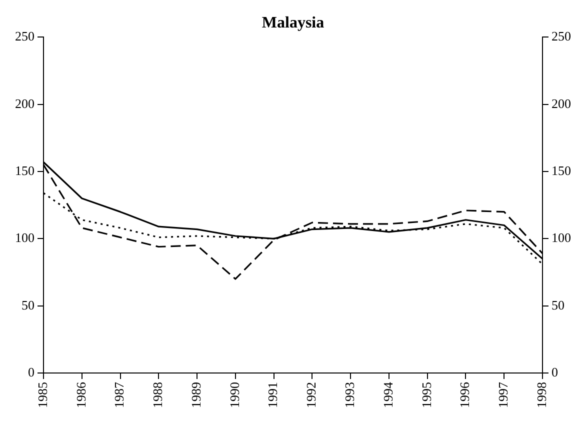 This screenshot has width=588, height=425. I want to click on y-tick-label: 200, so click(24, 103).